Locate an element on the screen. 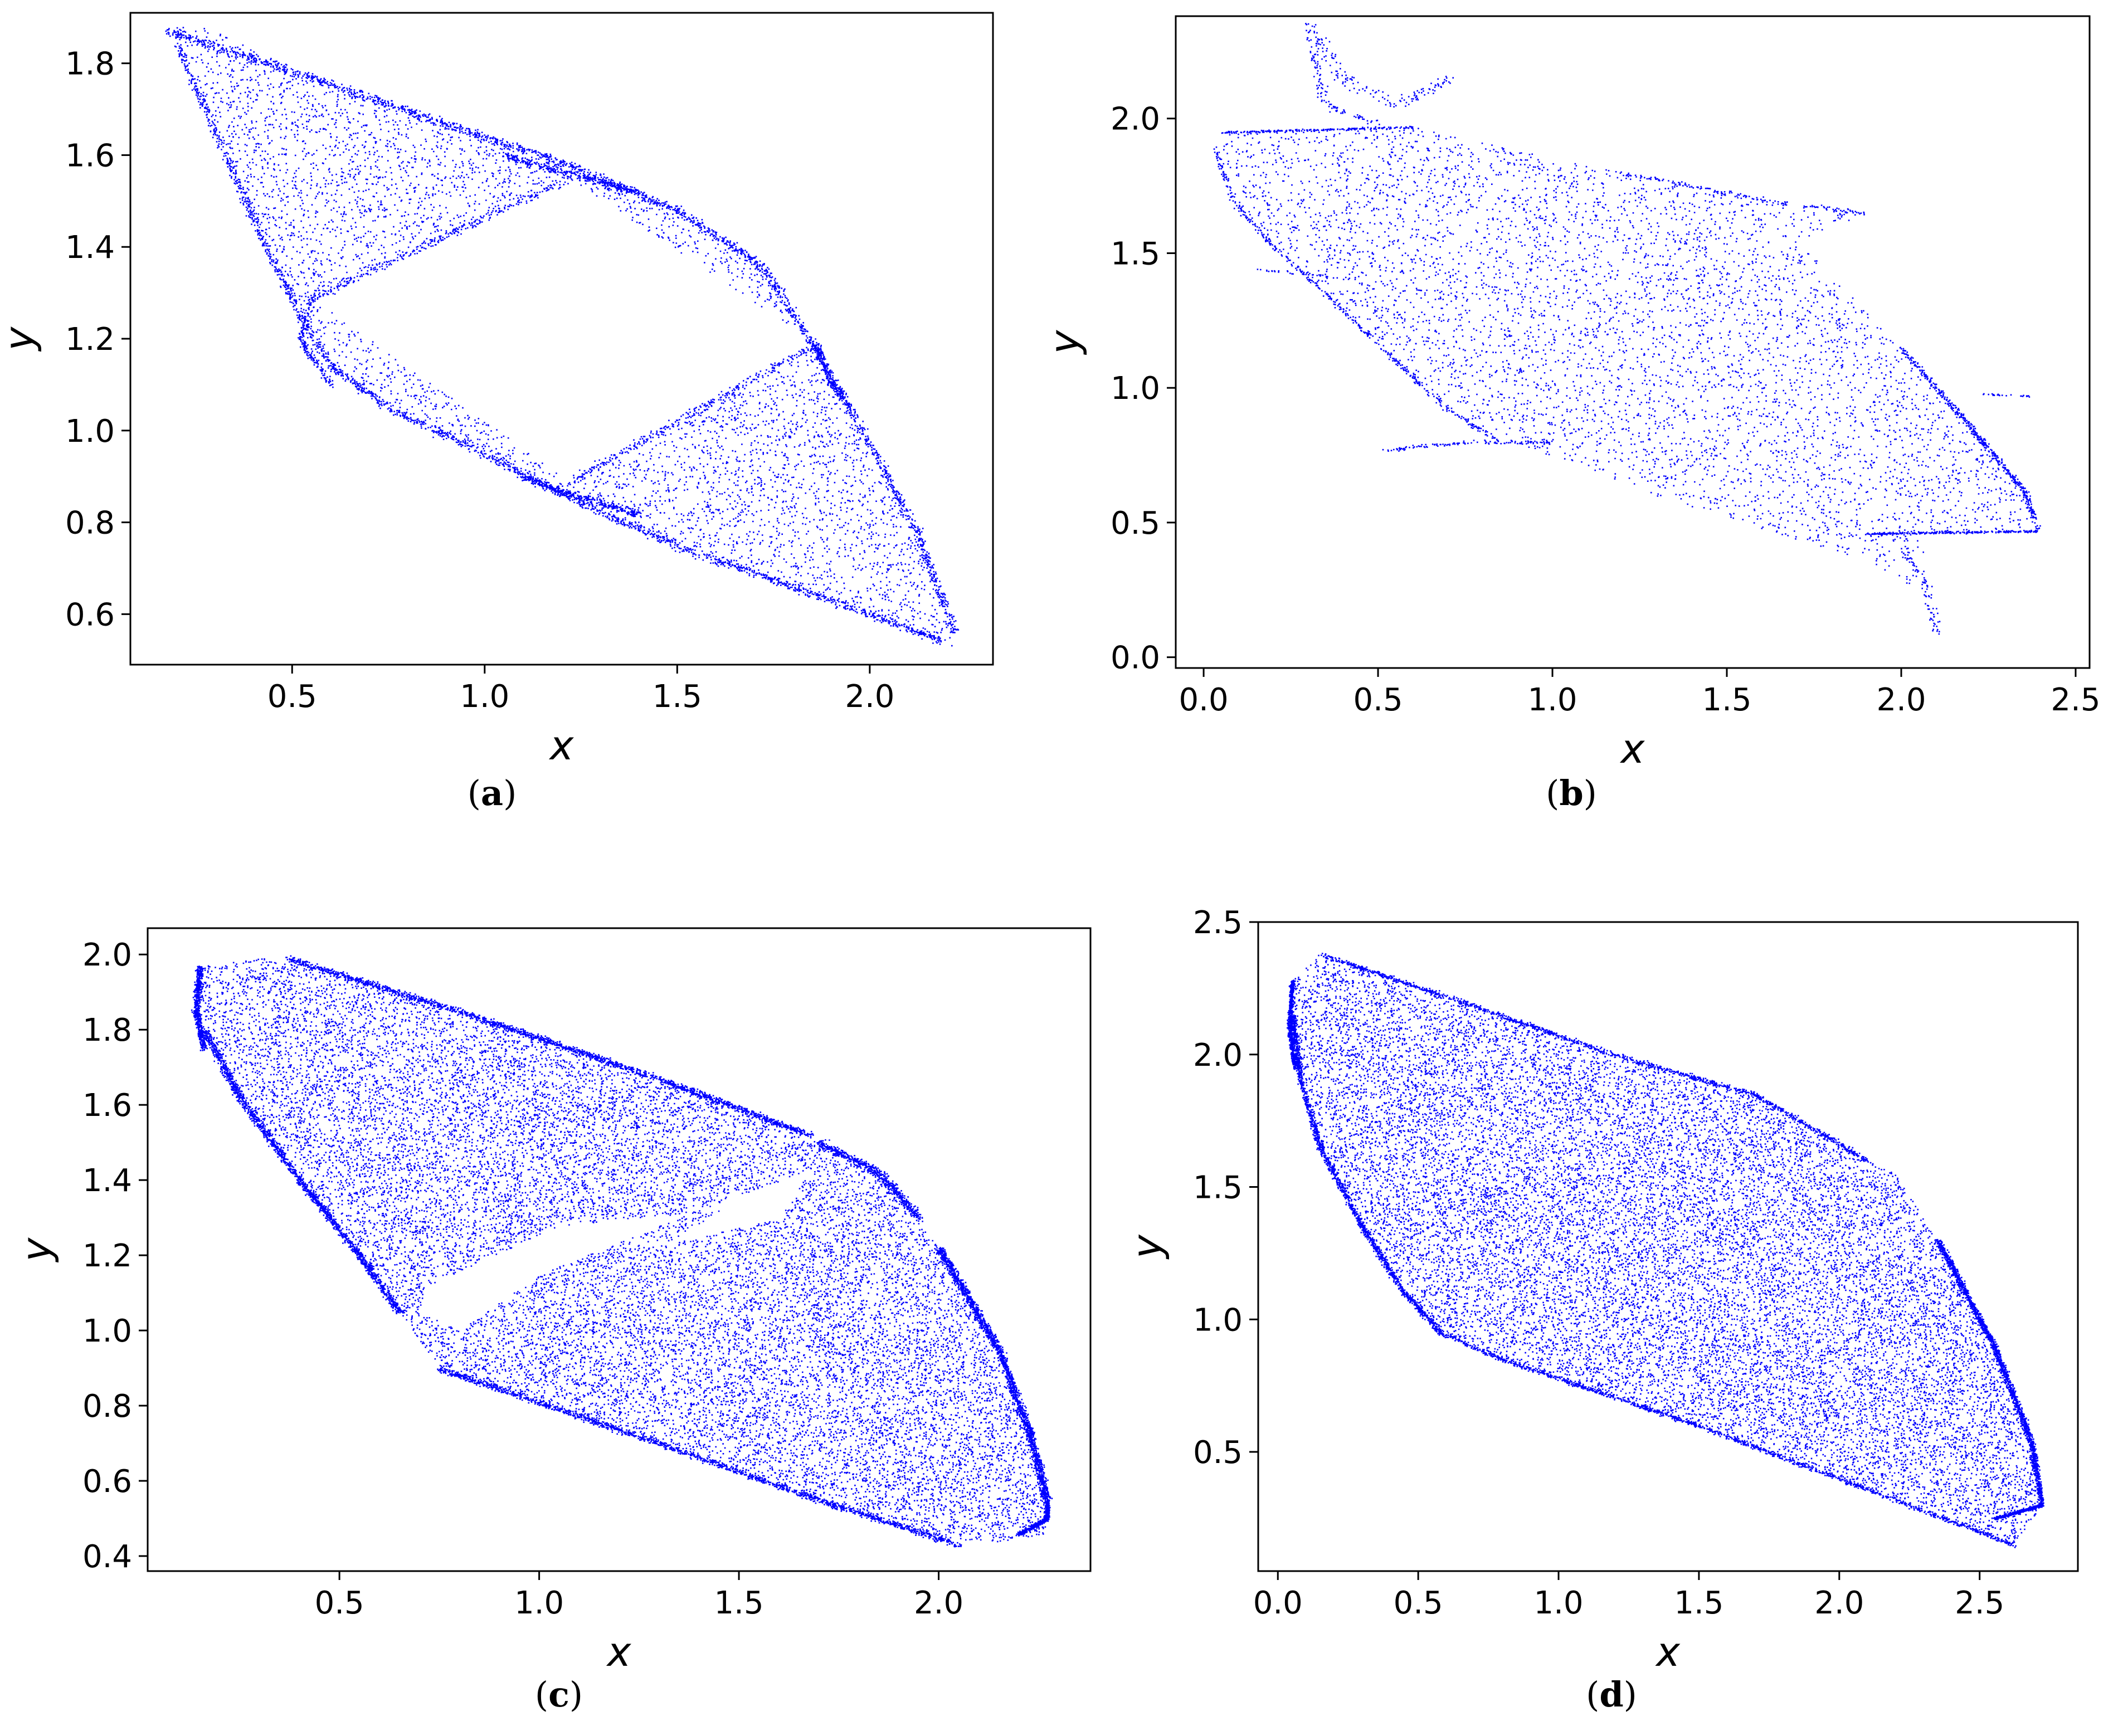 The height and width of the screenshot is (1736, 2118). axes-frame-d is located at coordinates (1668, 1246).